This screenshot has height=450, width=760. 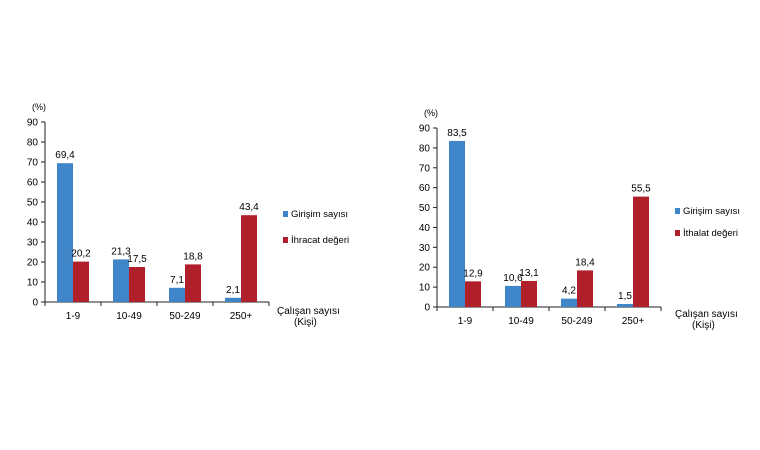 What do you see at coordinates (249, 207) in the screenshot?
I see `bar-value-label: 43,4` at bounding box center [249, 207].